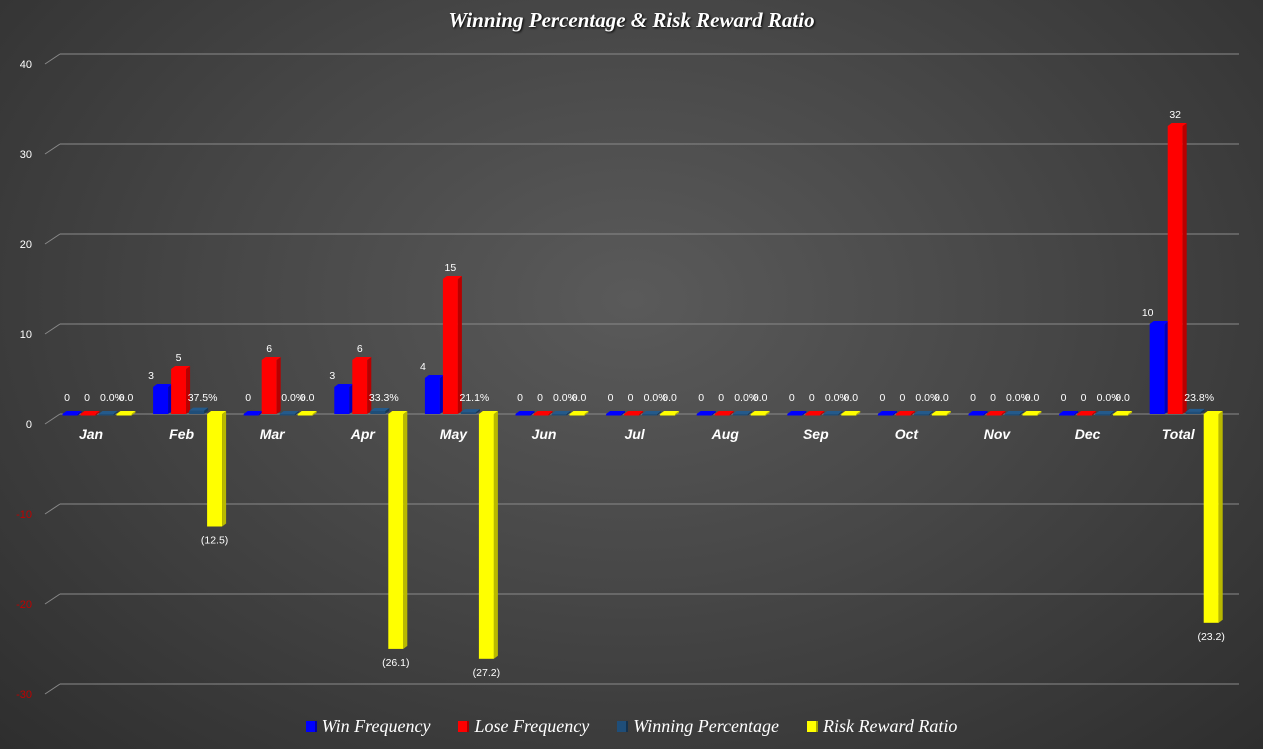 This screenshot has width=1263, height=749. I want to click on data-label-lose-frequency: 32, so click(1175, 115).